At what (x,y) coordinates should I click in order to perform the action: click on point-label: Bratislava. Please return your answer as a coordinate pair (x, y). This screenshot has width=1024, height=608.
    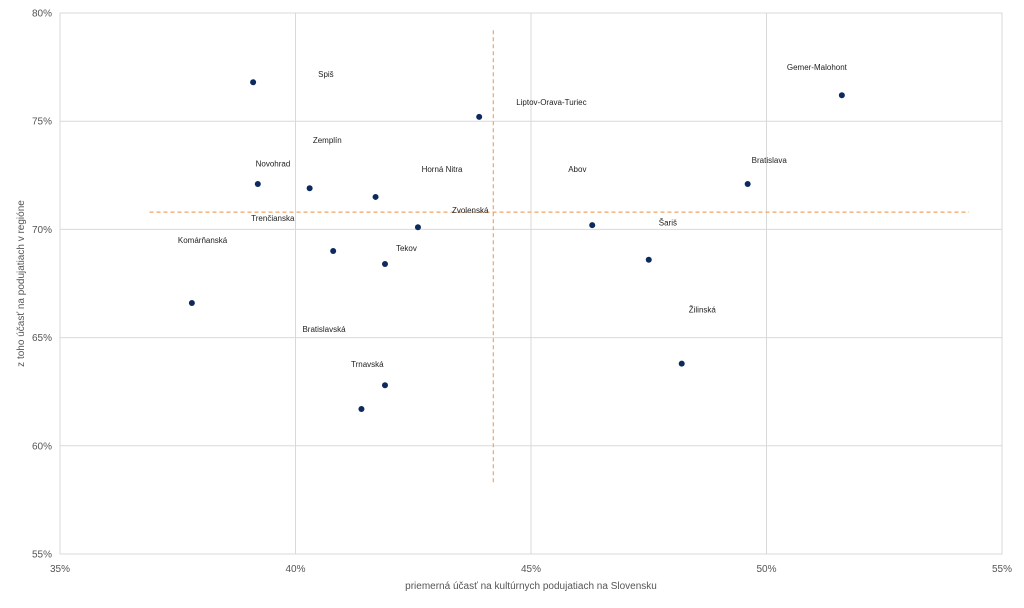
    Looking at the image, I should click on (770, 160).